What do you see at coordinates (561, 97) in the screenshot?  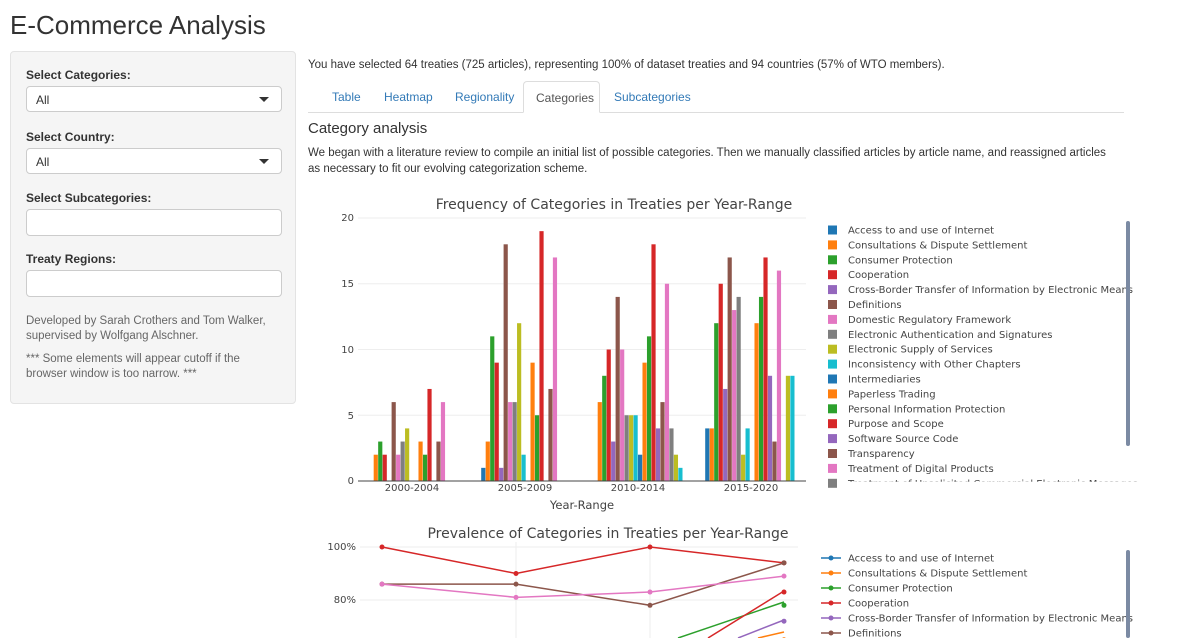 I see `tab-categories: Categories` at bounding box center [561, 97].